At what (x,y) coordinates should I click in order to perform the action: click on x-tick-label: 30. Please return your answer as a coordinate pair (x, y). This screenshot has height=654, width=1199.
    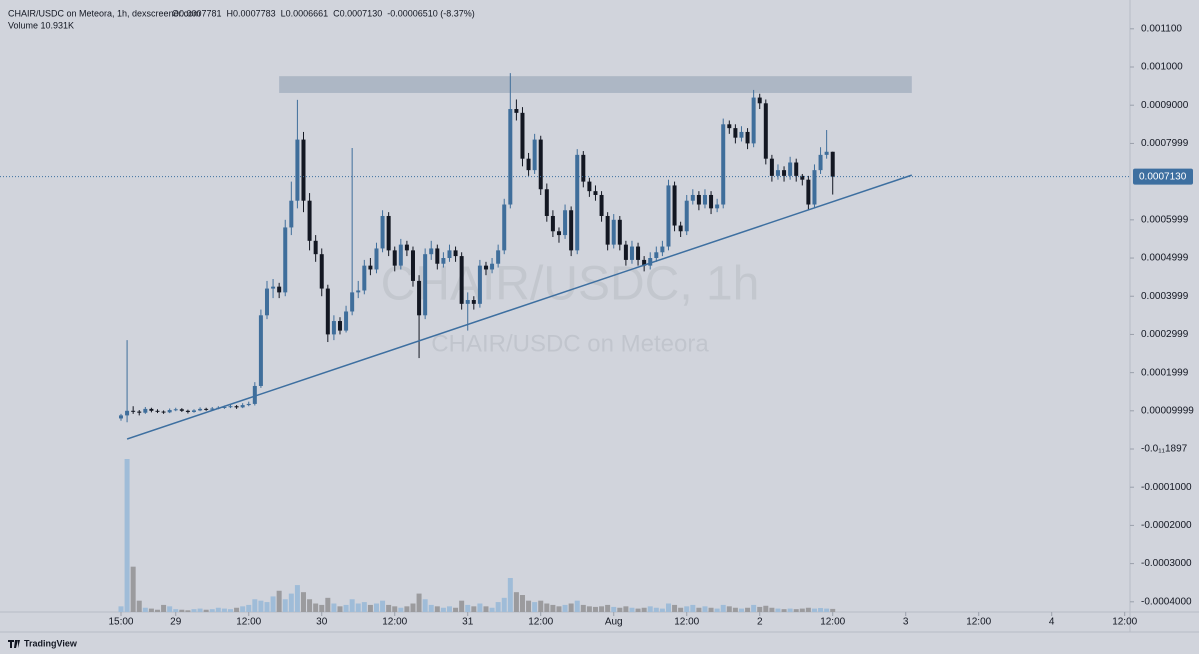
    Looking at the image, I should click on (322, 622).